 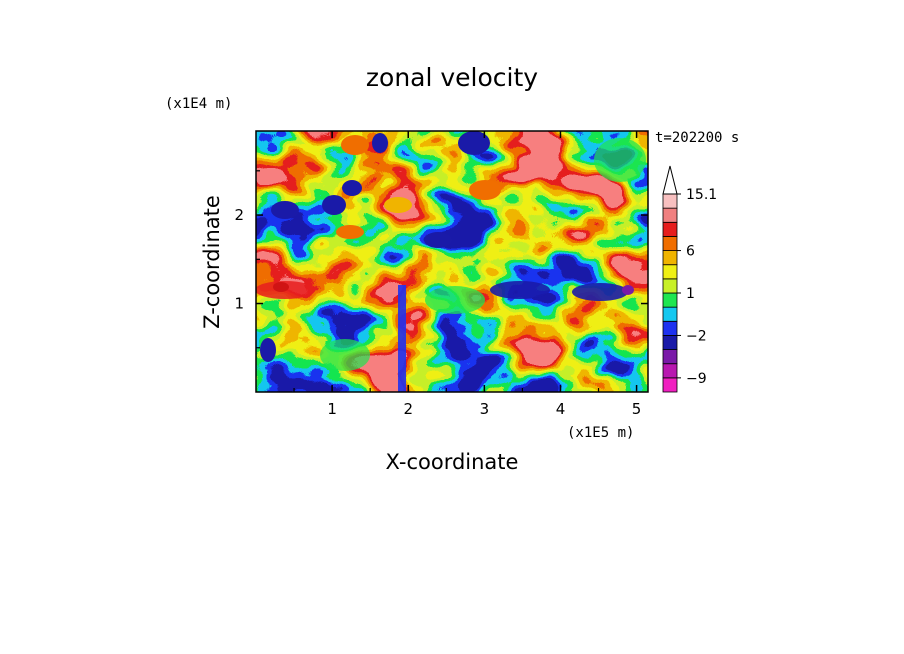 What do you see at coordinates (697, 138) in the screenshot?
I see `time-label: t=202200 s` at bounding box center [697, 138].